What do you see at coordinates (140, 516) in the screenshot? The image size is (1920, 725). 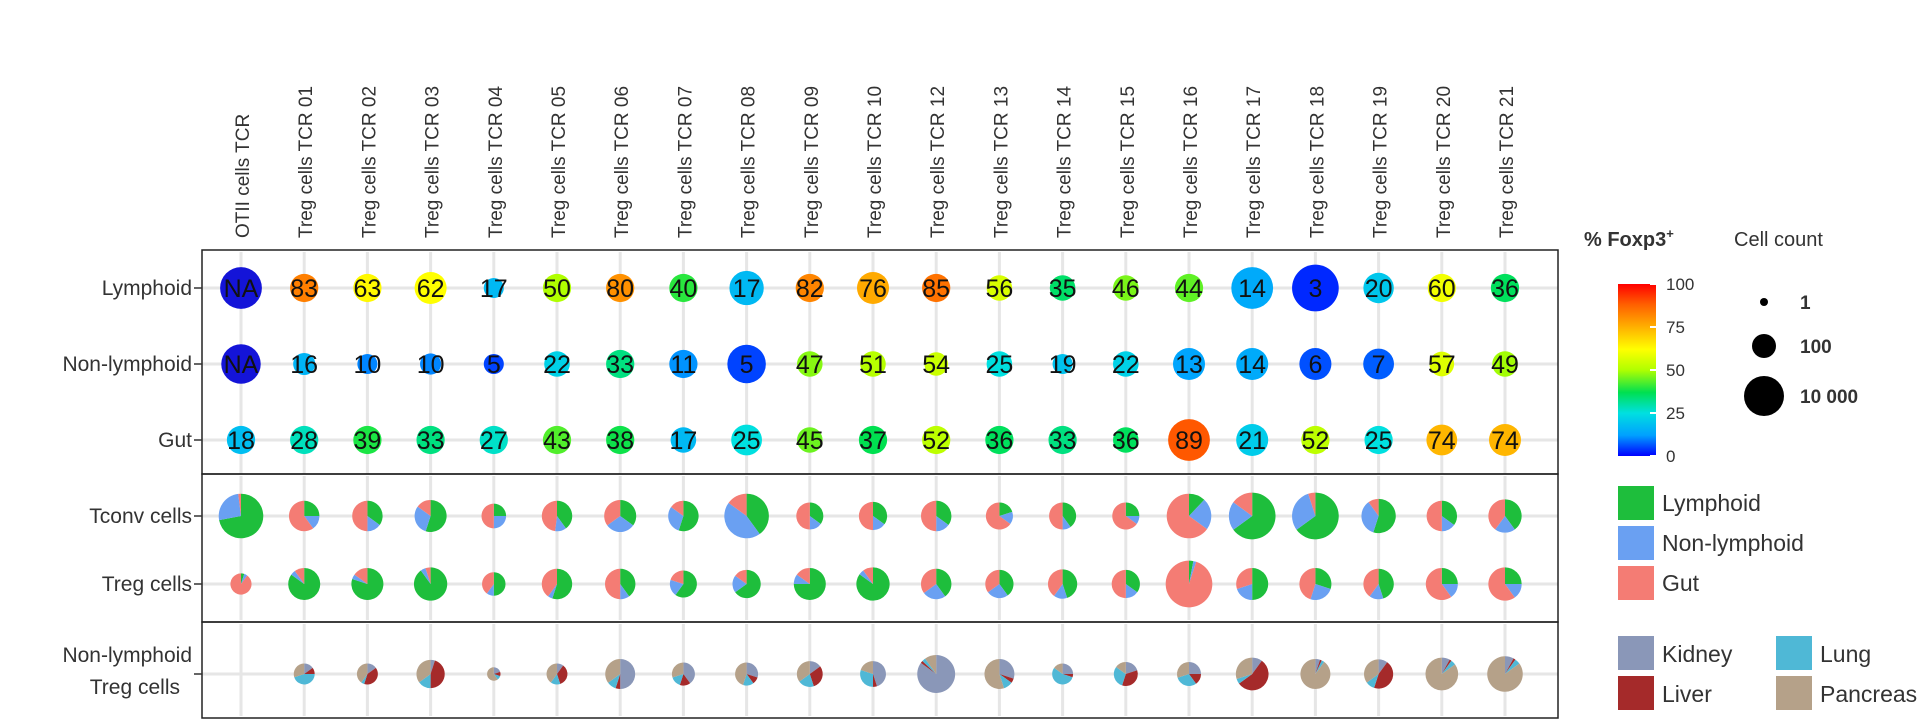 I see `row-label: Tconv cells` at bounding box center [140, 516].